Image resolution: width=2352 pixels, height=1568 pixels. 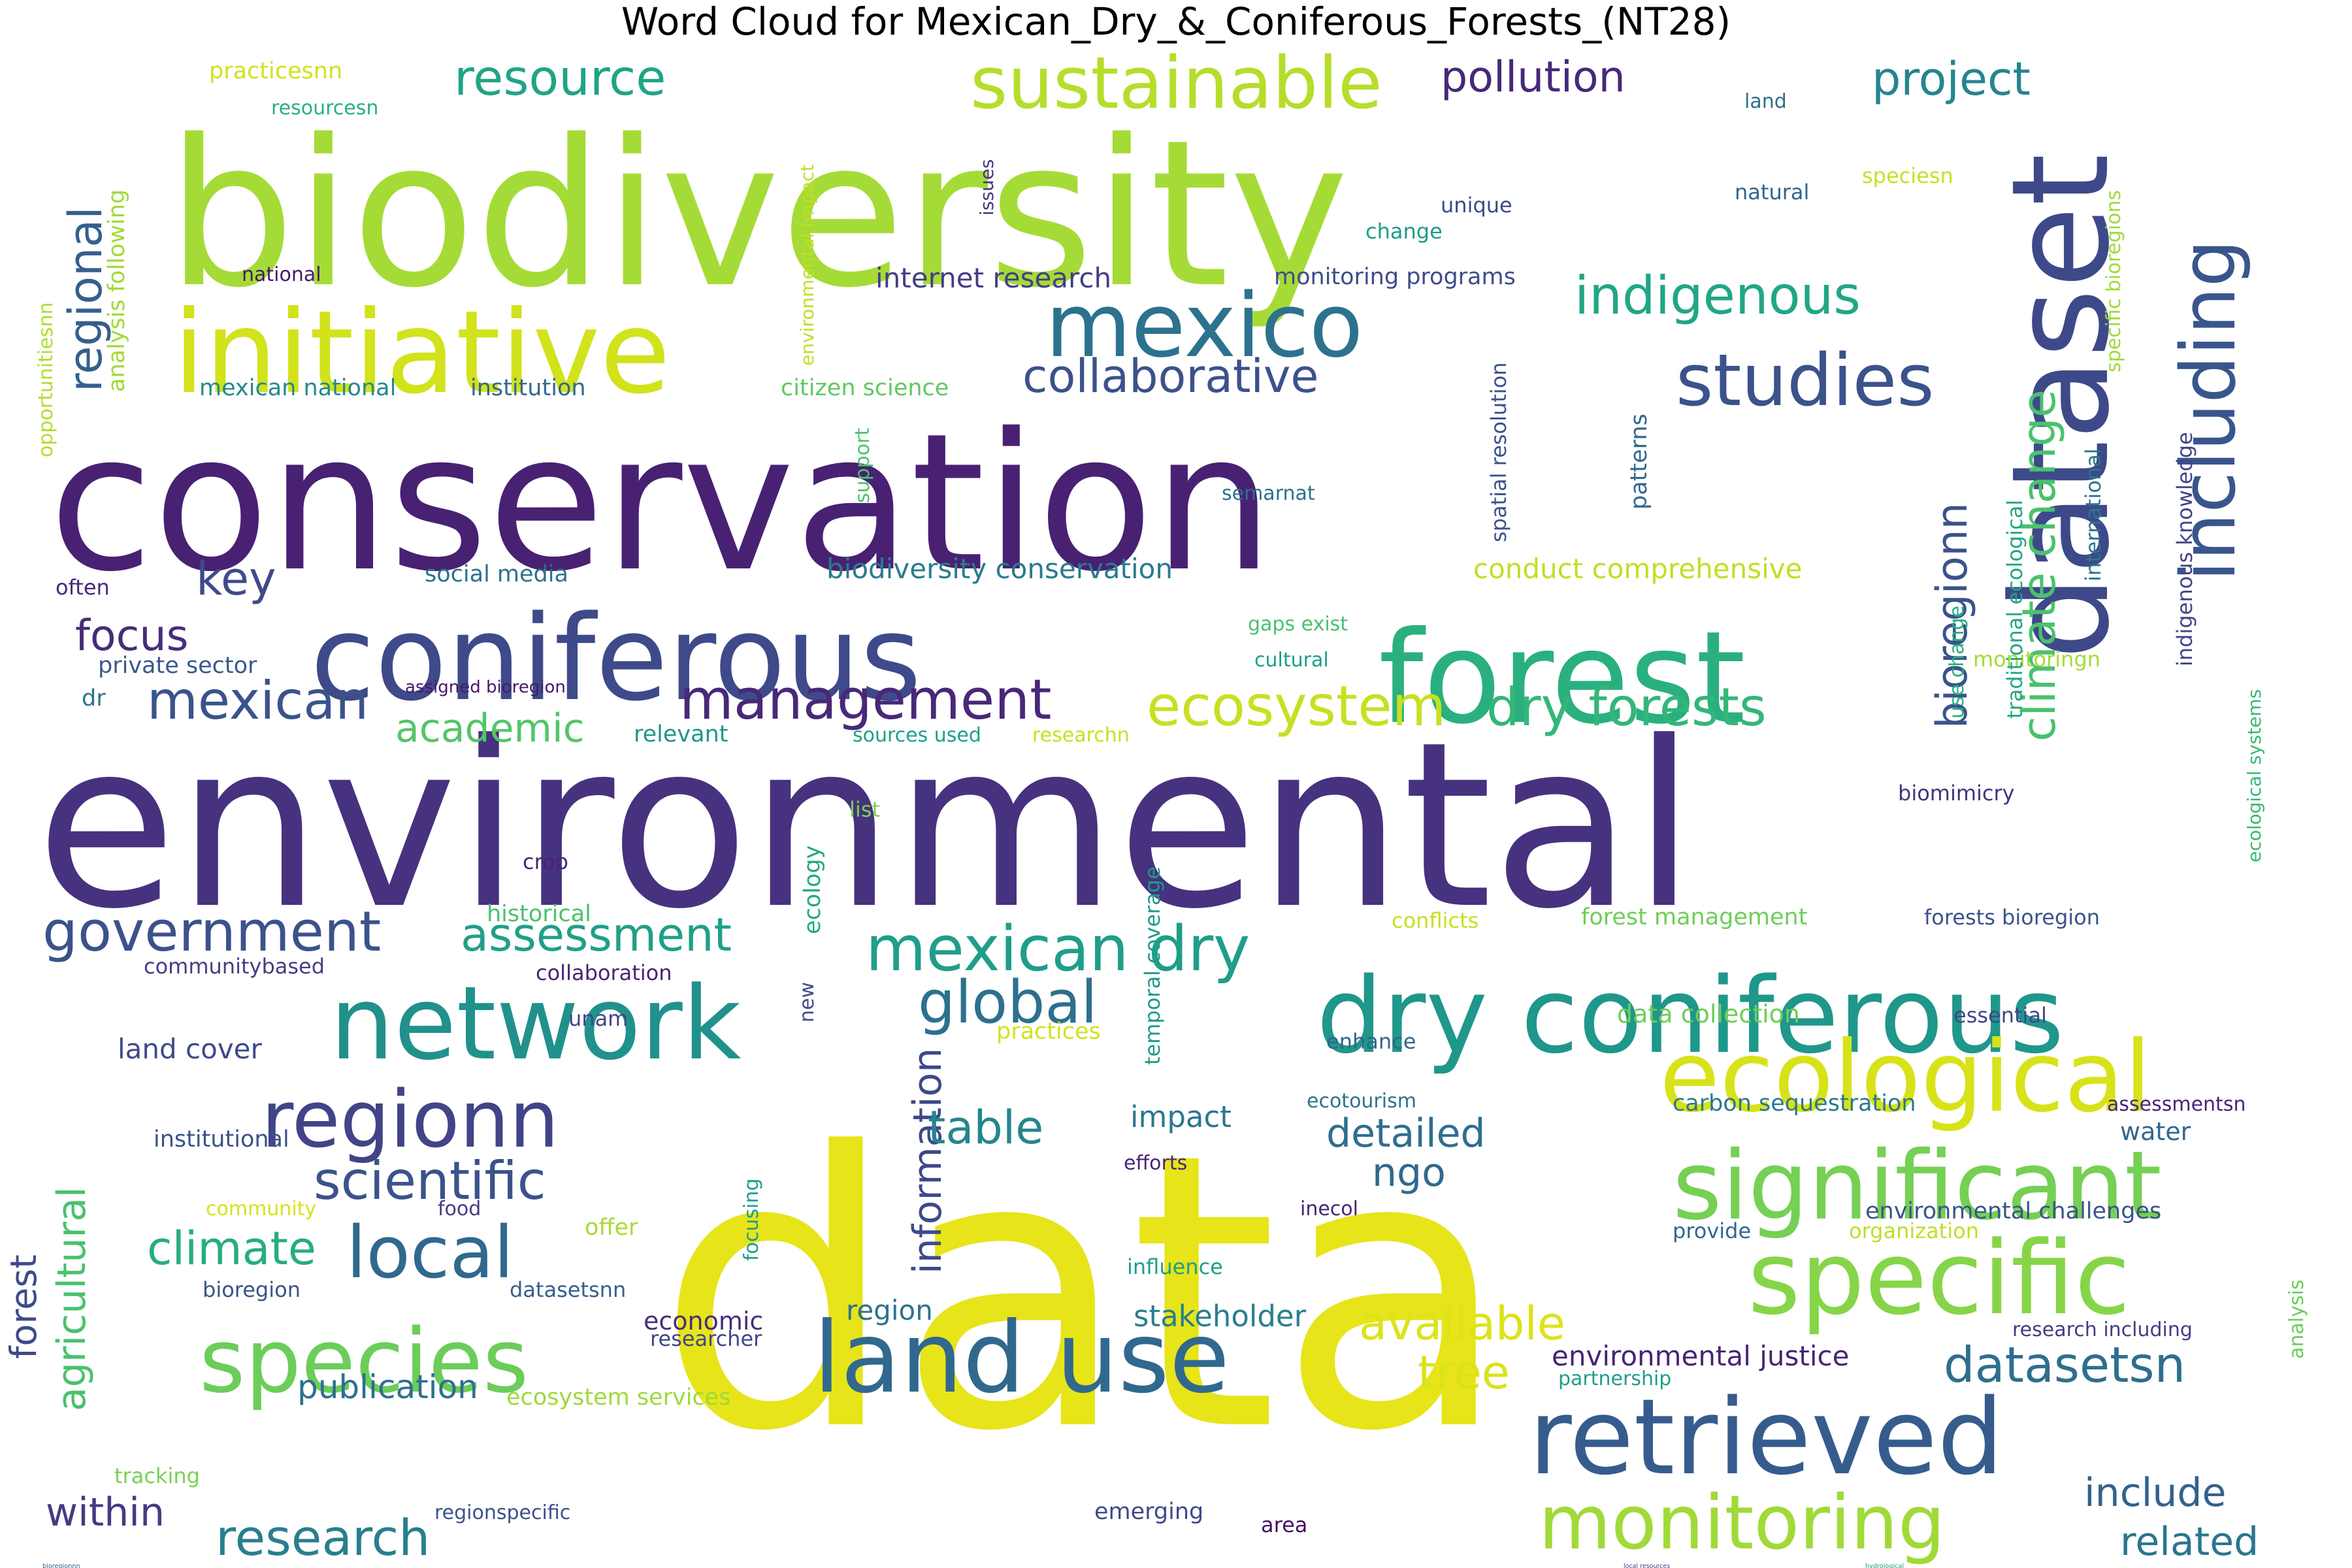 I want to click on word-hydrological: hydrological, so click(x=1884, y=1565).